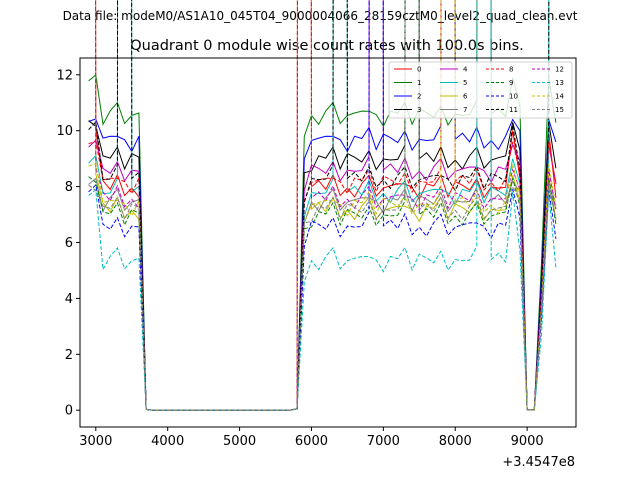 Image resolution: width=640 pixels, height=480 pixels. I want to click on legend-label: 9, so click(511, 83).